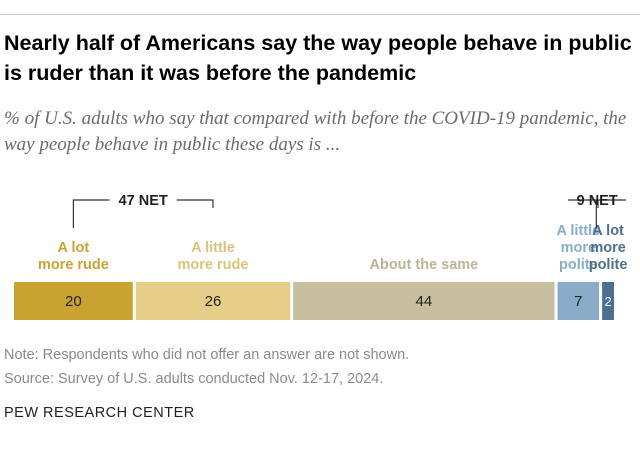  I want to click on bar-value-label-1: 20, so click(73, 301).